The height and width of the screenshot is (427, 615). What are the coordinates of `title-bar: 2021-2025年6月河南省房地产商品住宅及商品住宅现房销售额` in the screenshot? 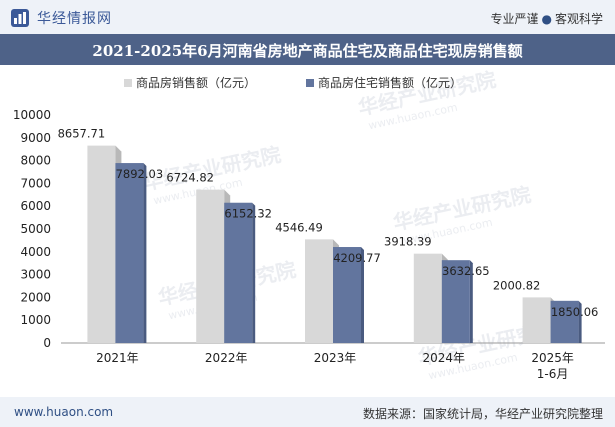 It's located at (307, 49).